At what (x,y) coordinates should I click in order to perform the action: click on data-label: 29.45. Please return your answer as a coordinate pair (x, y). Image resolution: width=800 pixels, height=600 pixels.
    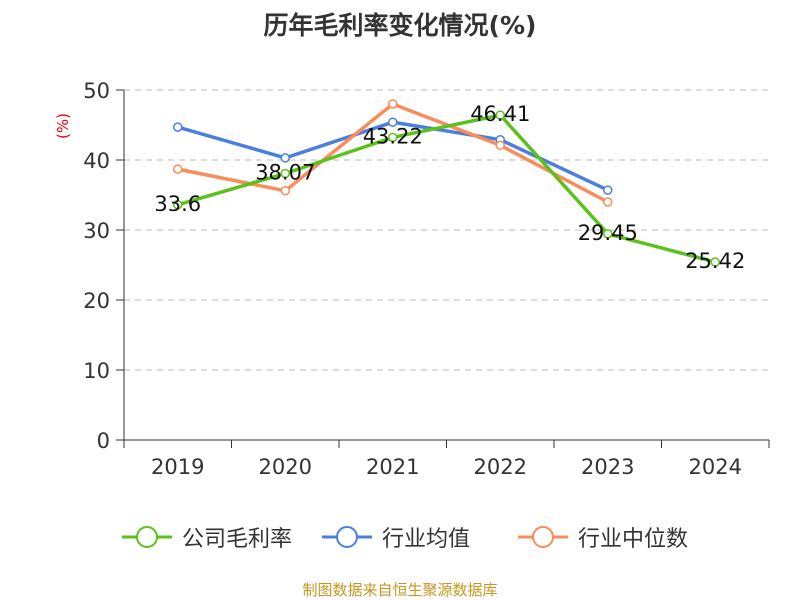
    Looking at the image, I should click on (608, 233).